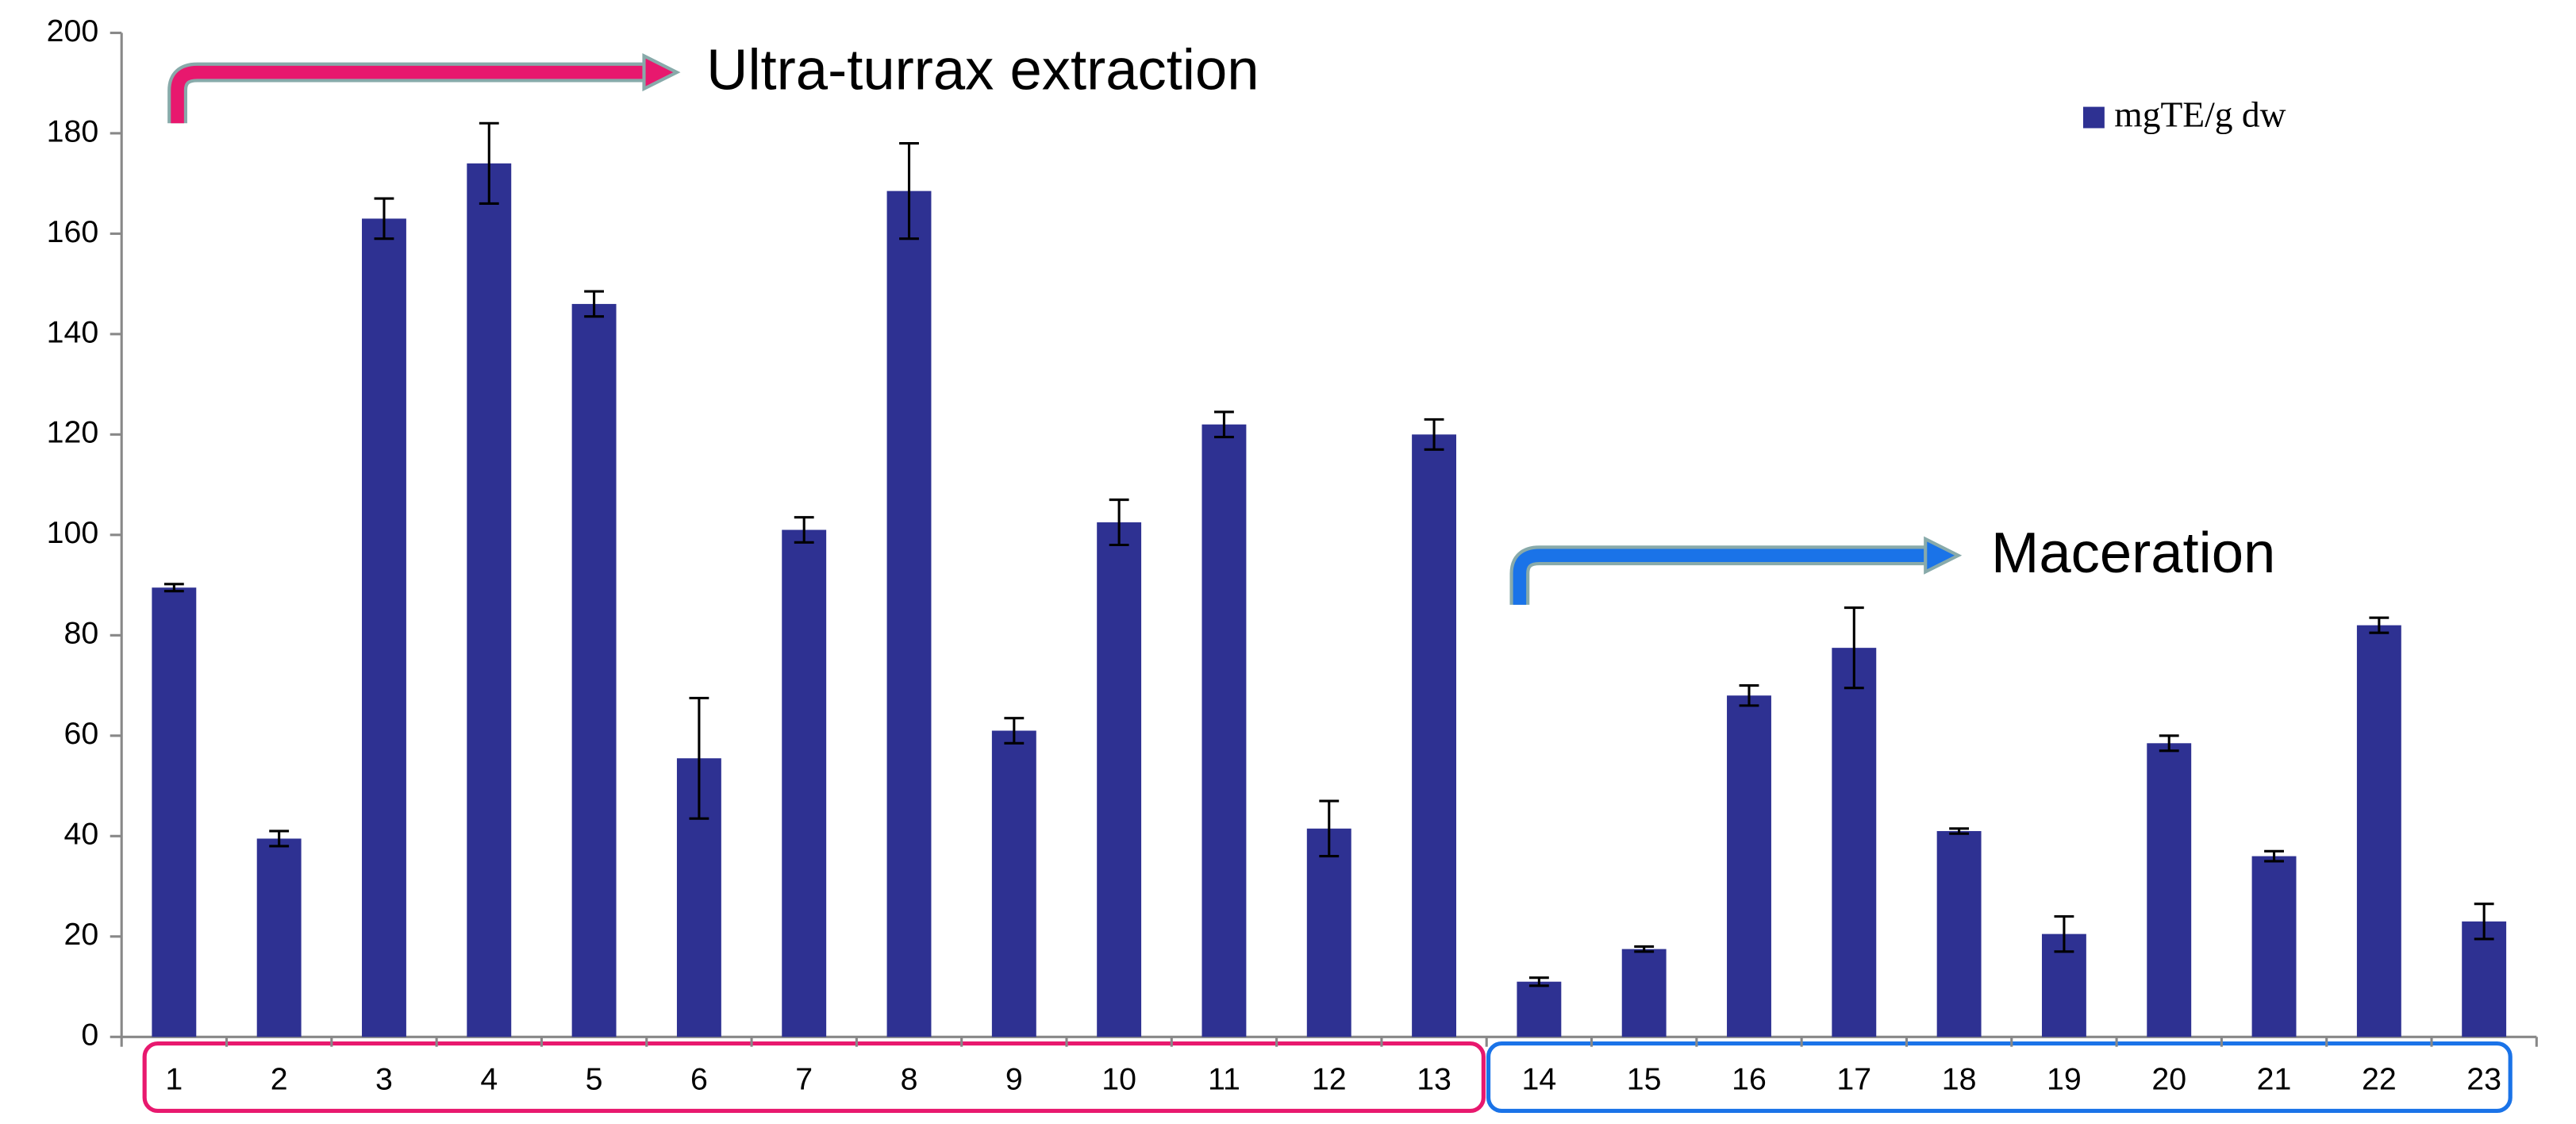  What do you see at coordinates (1329, 1079) in the screenshot?
I see `x-tick-label: 12` at bounding box center [1329, 1079].